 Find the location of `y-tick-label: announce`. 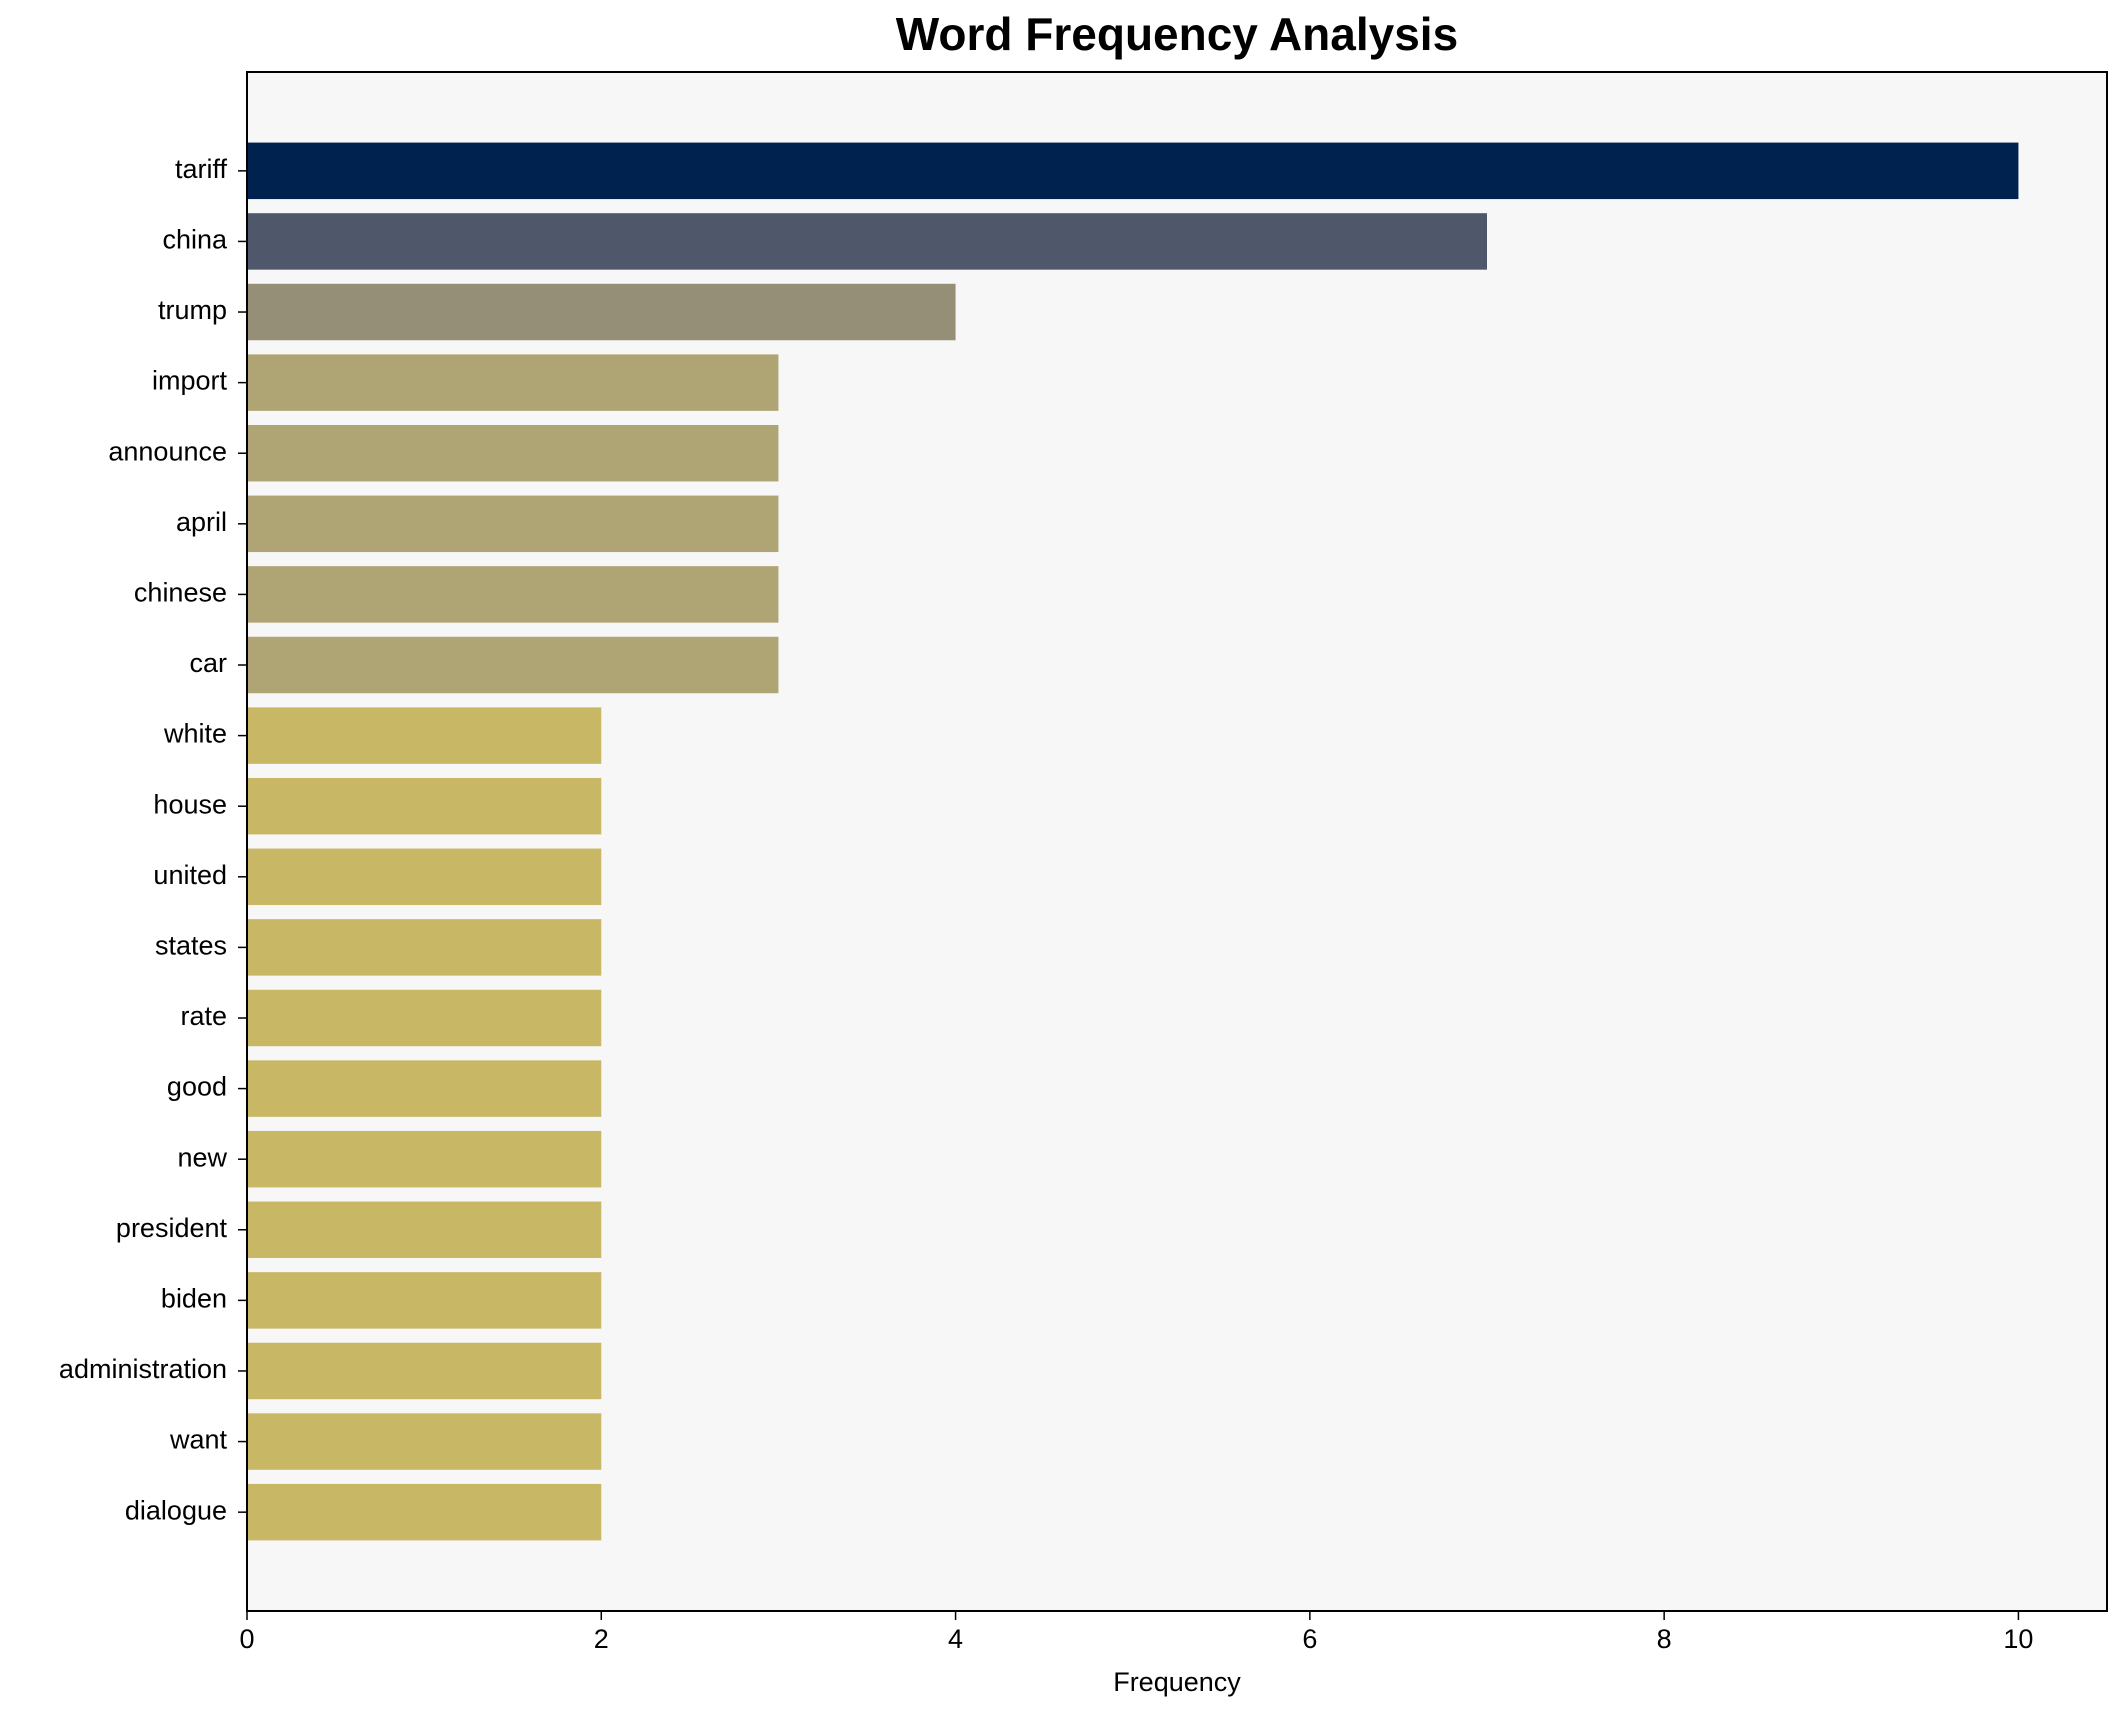

y-tick-label: announce is located at coordinates (167, 451).